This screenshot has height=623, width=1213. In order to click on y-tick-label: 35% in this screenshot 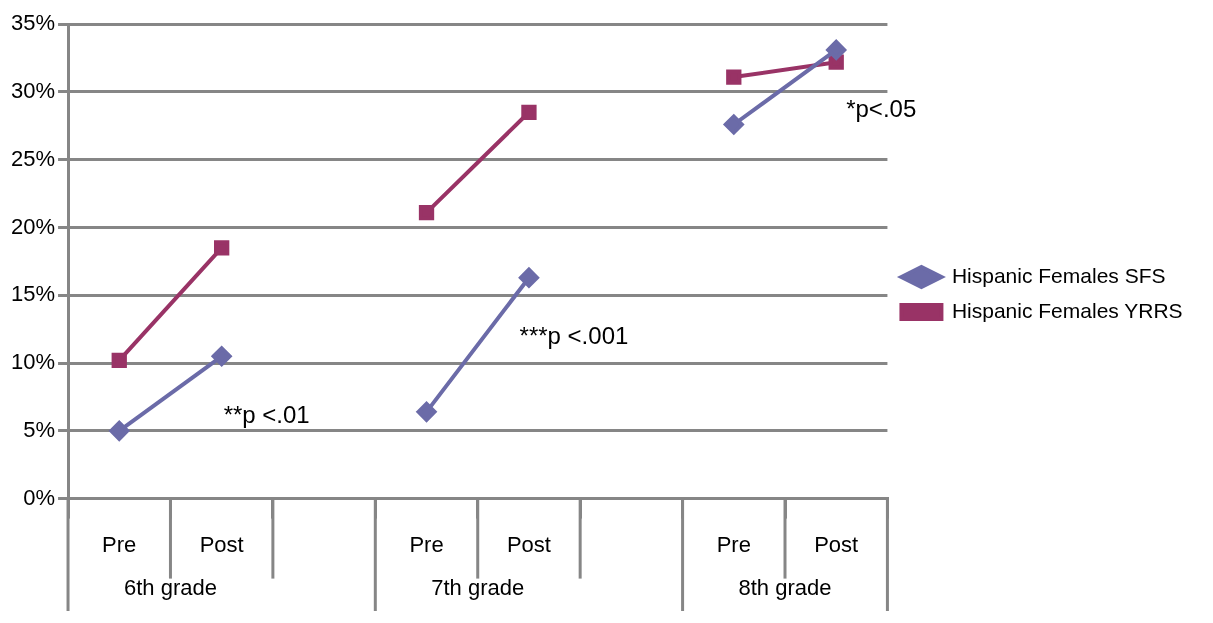, I will do `click(33, 23)`.